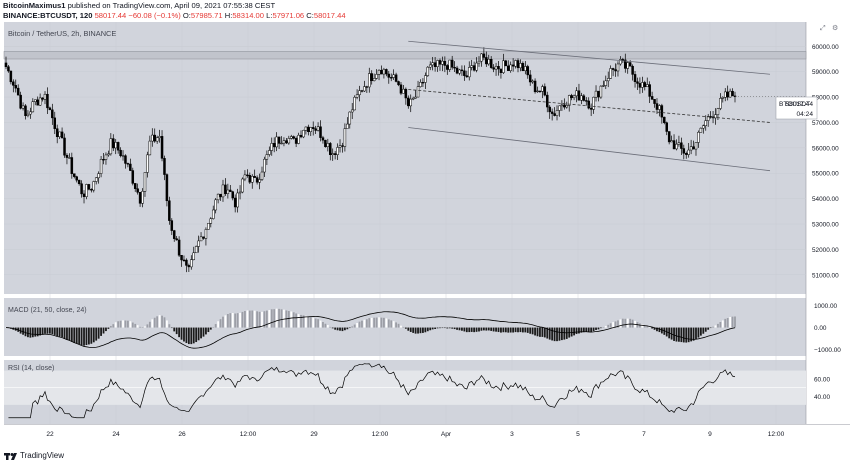  What do you see at coordinates (11, 456) in the screenshot?
I see `tradingview-logo-icon` at bounding box center [11, 456].